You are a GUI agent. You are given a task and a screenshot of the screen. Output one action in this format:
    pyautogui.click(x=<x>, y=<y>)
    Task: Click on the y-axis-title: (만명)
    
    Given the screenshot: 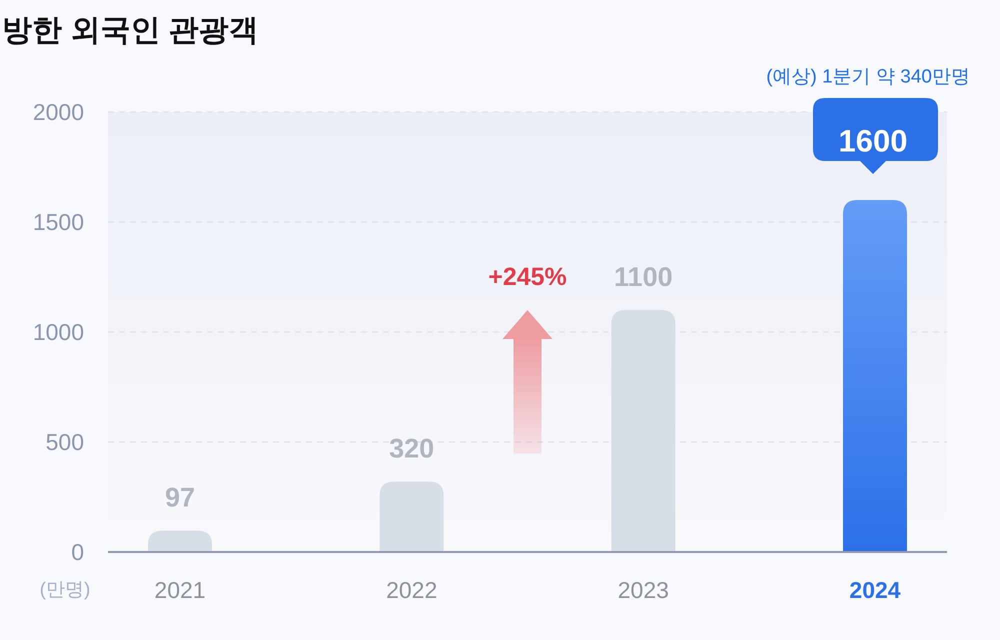 What is the action you would take?
    pyautogui.click(x=65, y=590)
    